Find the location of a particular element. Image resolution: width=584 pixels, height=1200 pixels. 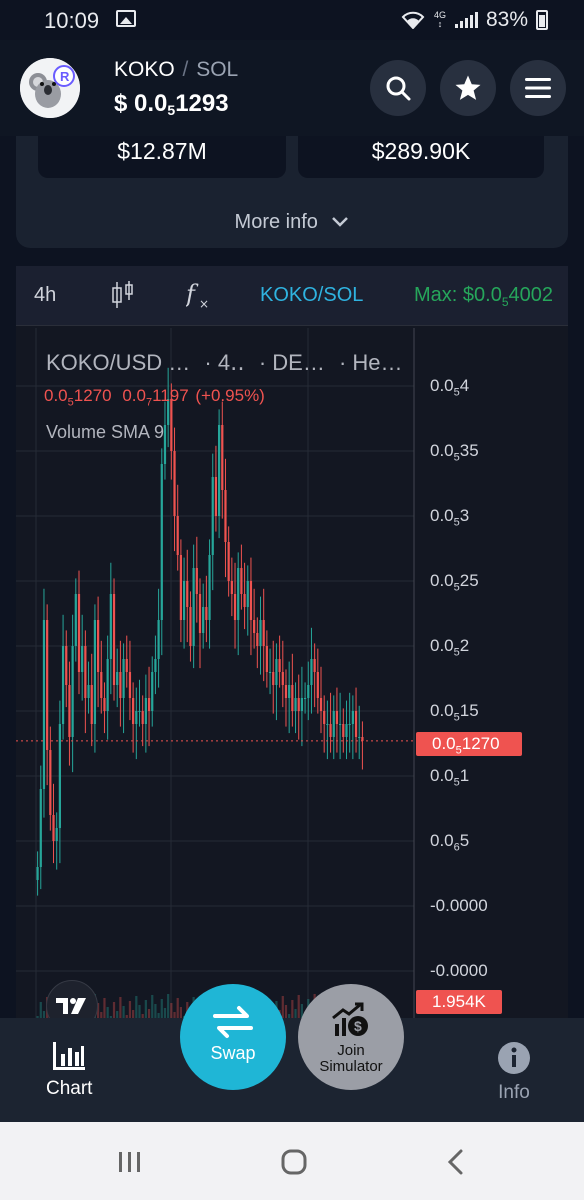

indicators-button: f × is located at coordinates (198, 298).